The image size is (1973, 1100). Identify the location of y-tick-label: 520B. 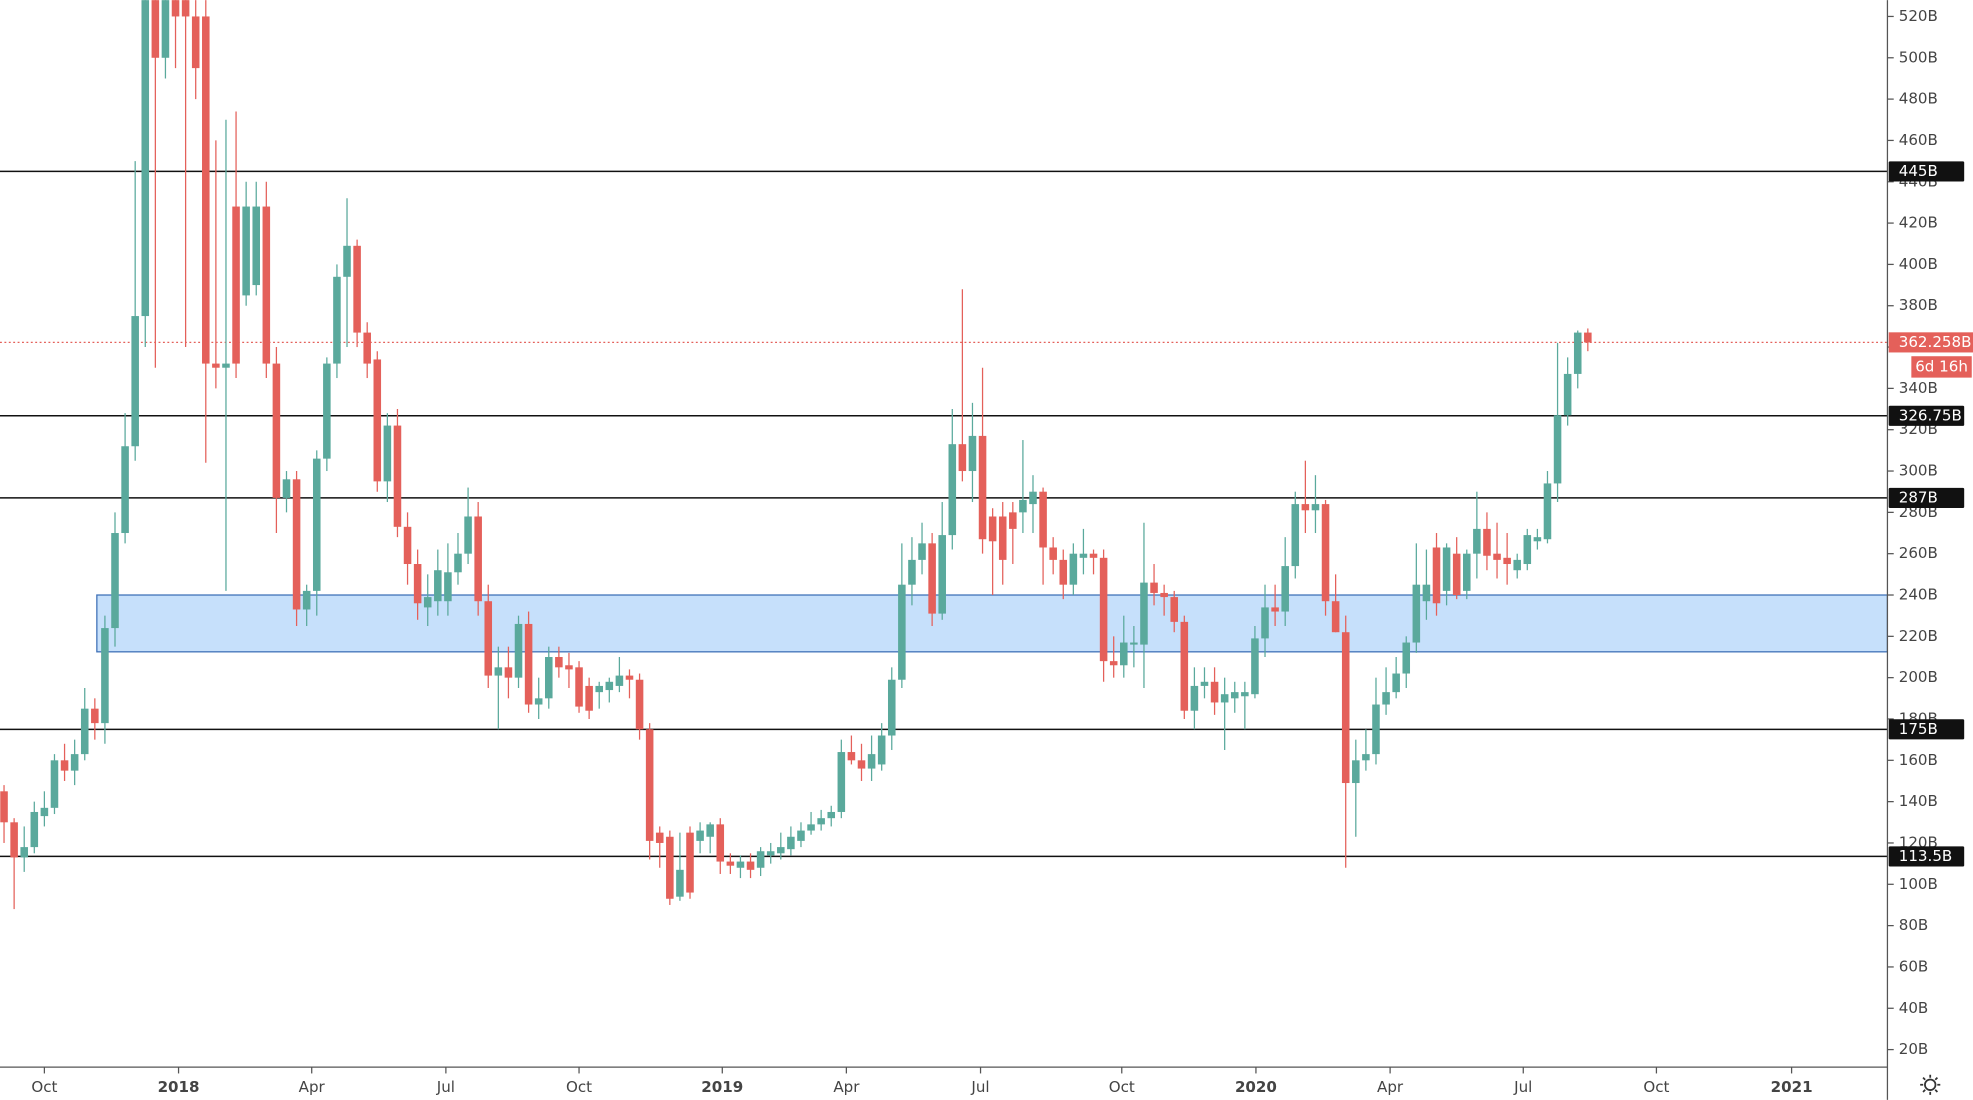
(1918, 16).